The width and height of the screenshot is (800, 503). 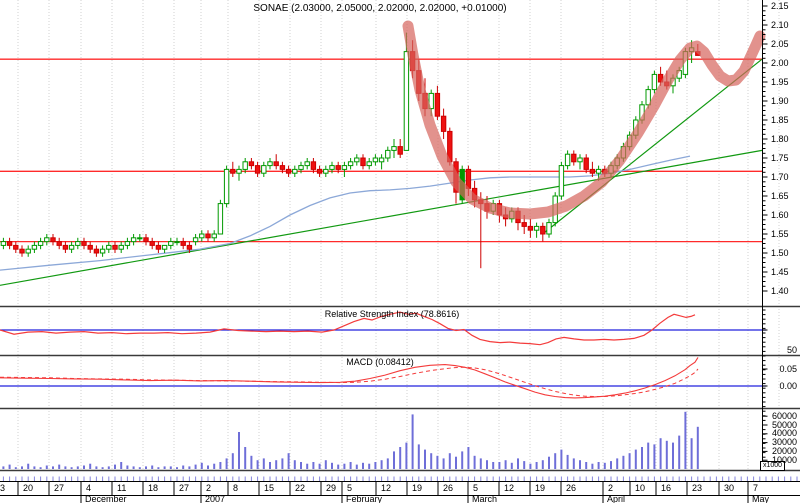 I want to click on date-day-label: 22, so click(x=300, y=488).